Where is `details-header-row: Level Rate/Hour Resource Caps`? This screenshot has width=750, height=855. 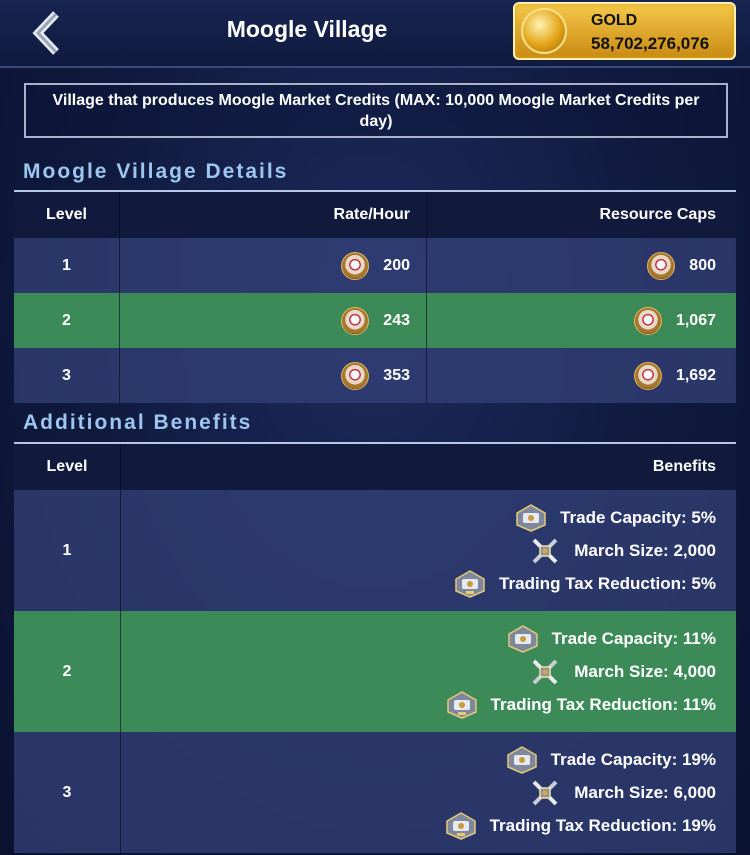 details-header-row: Level Rate/Hour Resource Caps is located at coordinates (375, 215).